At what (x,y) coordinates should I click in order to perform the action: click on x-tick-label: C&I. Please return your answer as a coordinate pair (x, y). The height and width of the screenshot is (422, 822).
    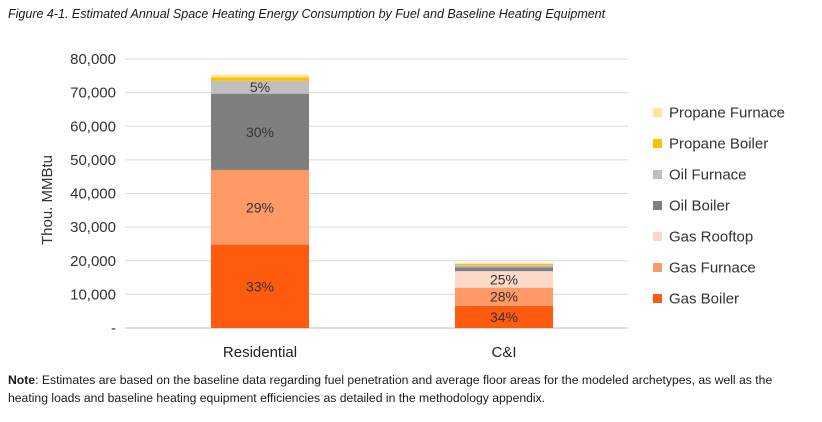
    Looking at the image, I should click on (503, 352).